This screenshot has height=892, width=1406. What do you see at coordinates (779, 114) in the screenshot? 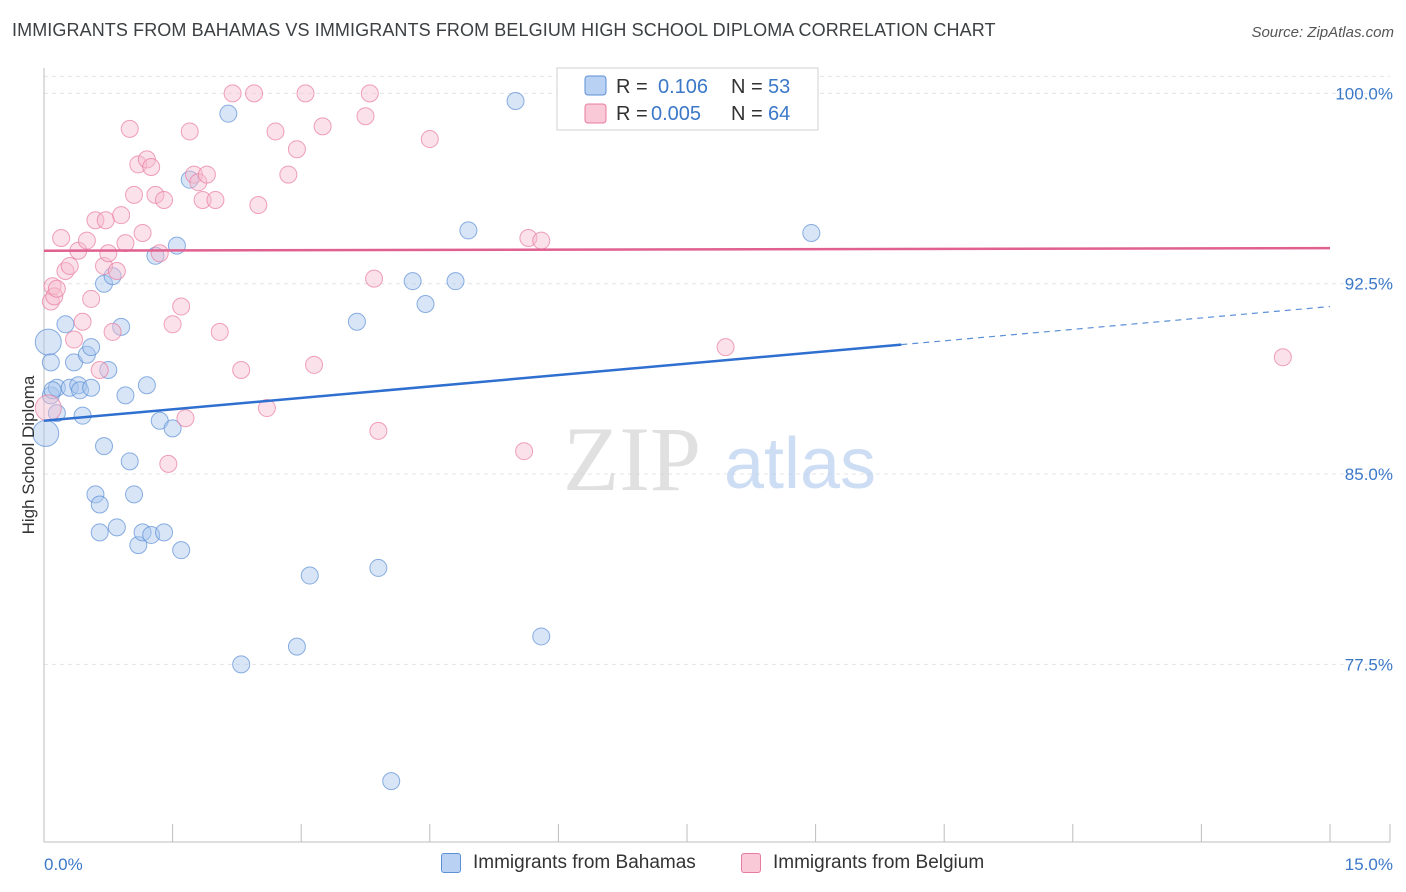
I see `legend-n-value-2: 64` at bounding box center [779, 114].